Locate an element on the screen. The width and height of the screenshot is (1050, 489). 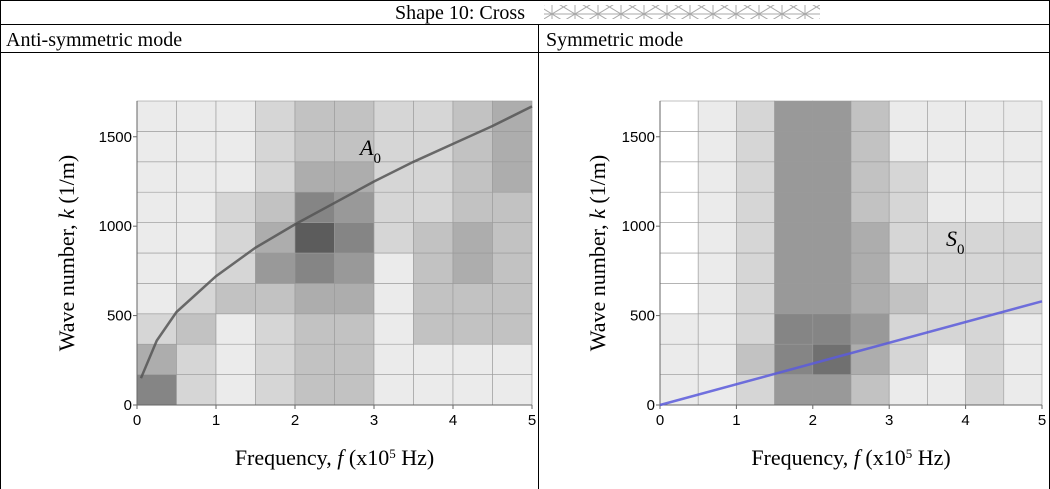
curve-annotation: A0 is located at coordinates (369, 151).